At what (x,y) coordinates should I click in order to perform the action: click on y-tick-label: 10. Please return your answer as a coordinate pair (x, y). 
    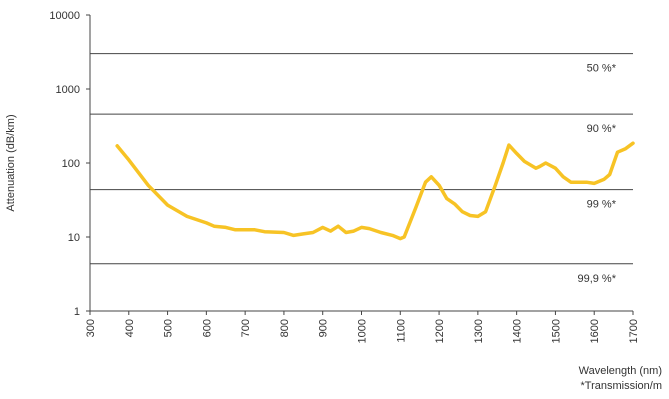
    Looking at the image, I should click on (74, 238).